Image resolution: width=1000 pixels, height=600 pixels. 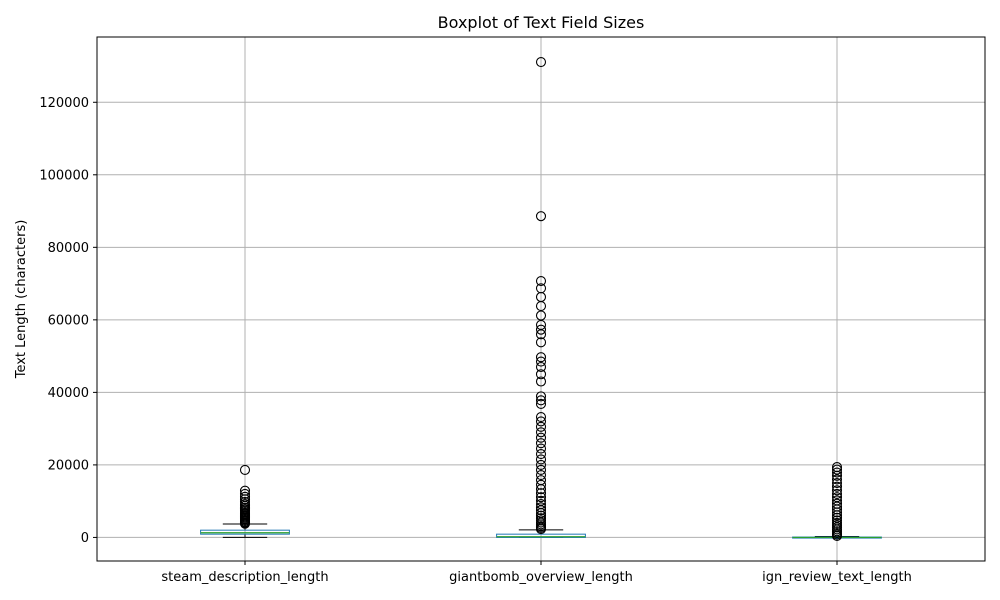 What do you see at coordinates (541, 535) in the screenshot?
I see `iqr-box` at bounding box center [541, 535].